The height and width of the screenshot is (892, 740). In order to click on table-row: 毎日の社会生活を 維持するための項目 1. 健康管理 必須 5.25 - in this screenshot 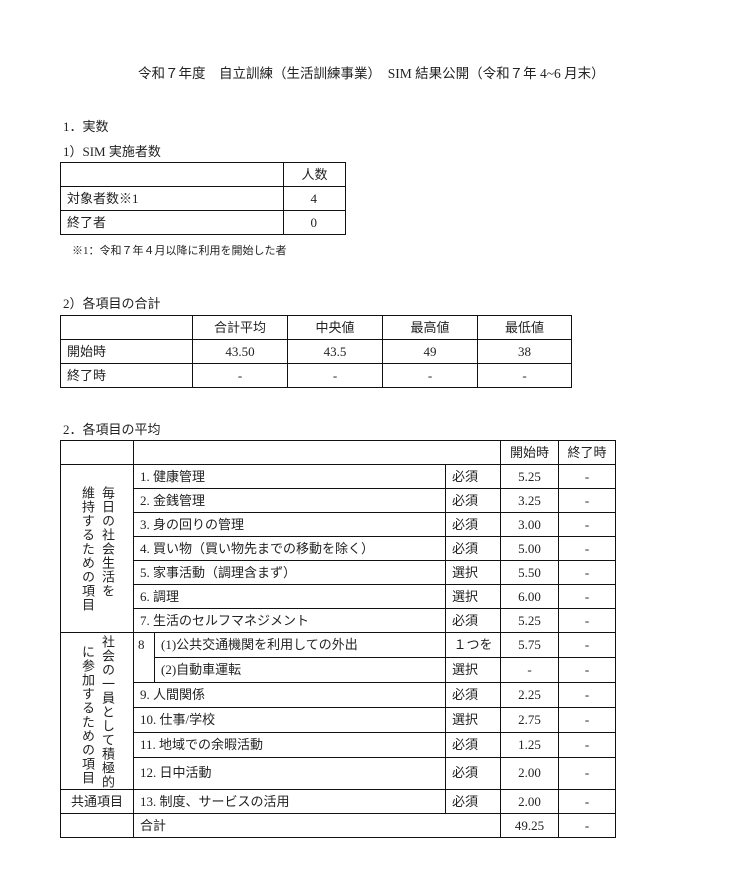, I will do `click(338, 548)`.